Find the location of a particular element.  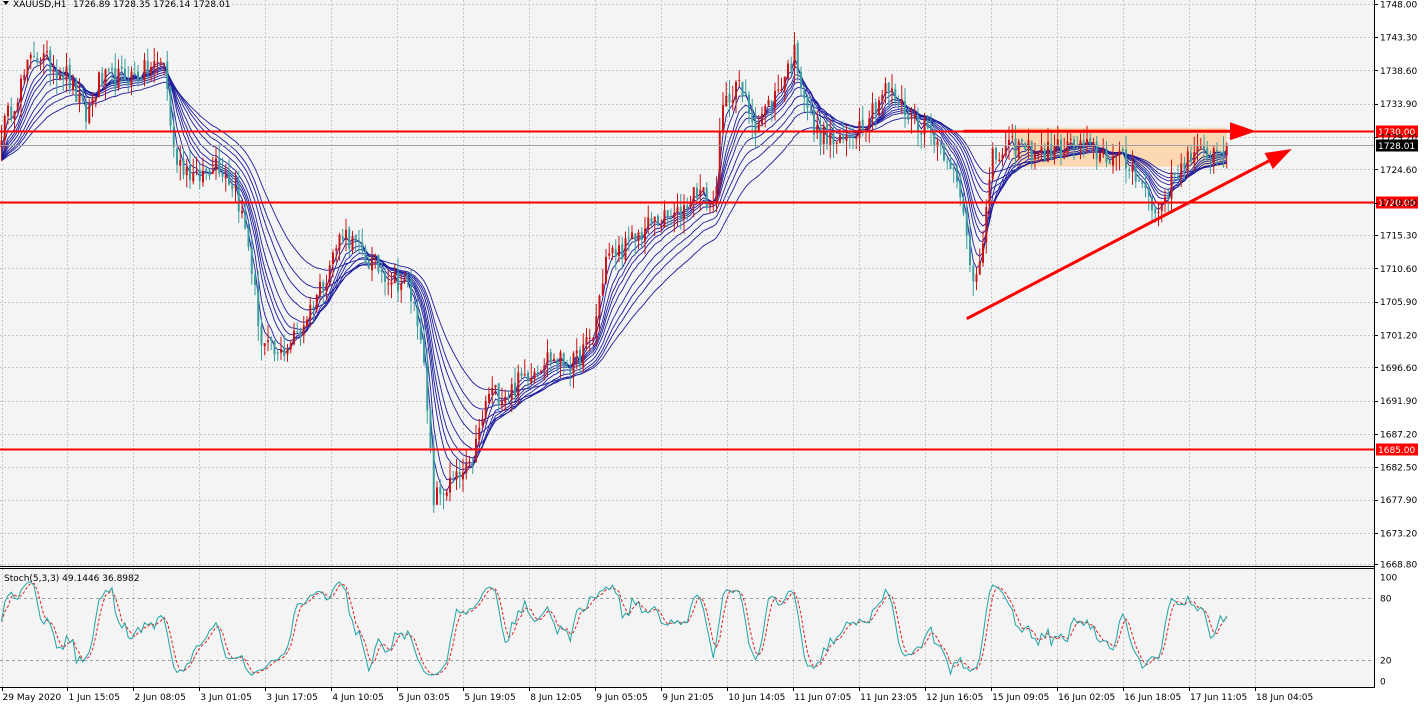

price-level-tag is located at coordinates (1397, 202).